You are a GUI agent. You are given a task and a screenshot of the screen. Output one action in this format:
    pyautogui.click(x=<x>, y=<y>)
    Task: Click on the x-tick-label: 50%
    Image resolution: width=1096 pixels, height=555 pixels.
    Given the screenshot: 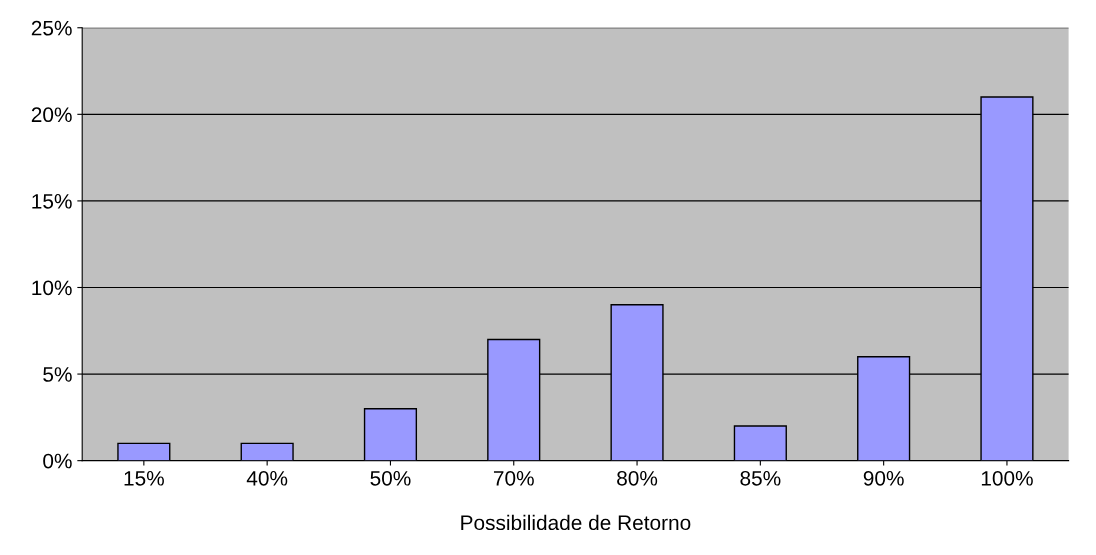 What is the action you would take?
    pyautogui.click(x=390, y=478)
    